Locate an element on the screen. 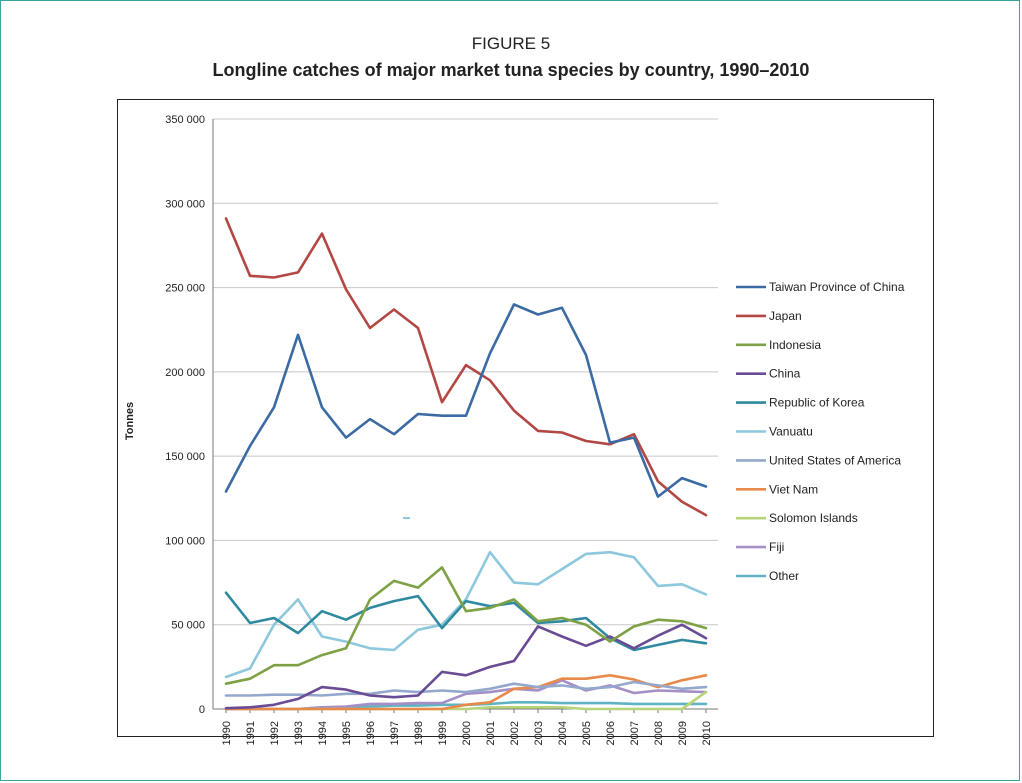  legend-entry: United States of America is located at coordinates (835, 460).